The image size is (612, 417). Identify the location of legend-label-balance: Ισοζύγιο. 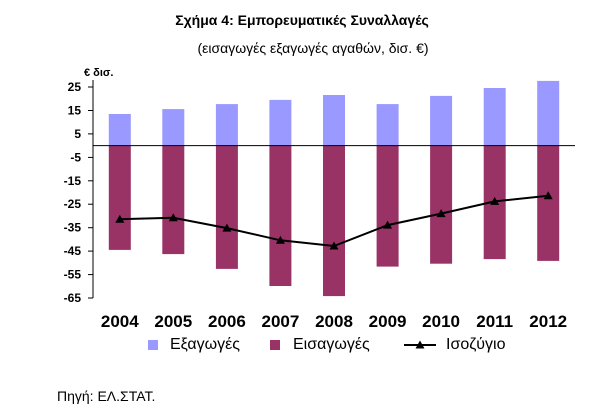
(476, 344).